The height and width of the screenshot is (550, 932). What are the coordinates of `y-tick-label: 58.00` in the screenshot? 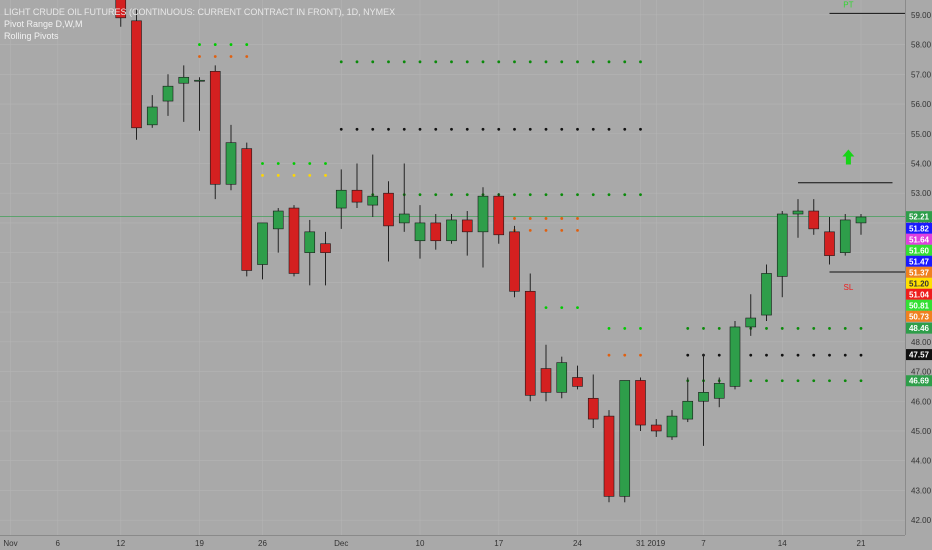 It's located at (921, 45).